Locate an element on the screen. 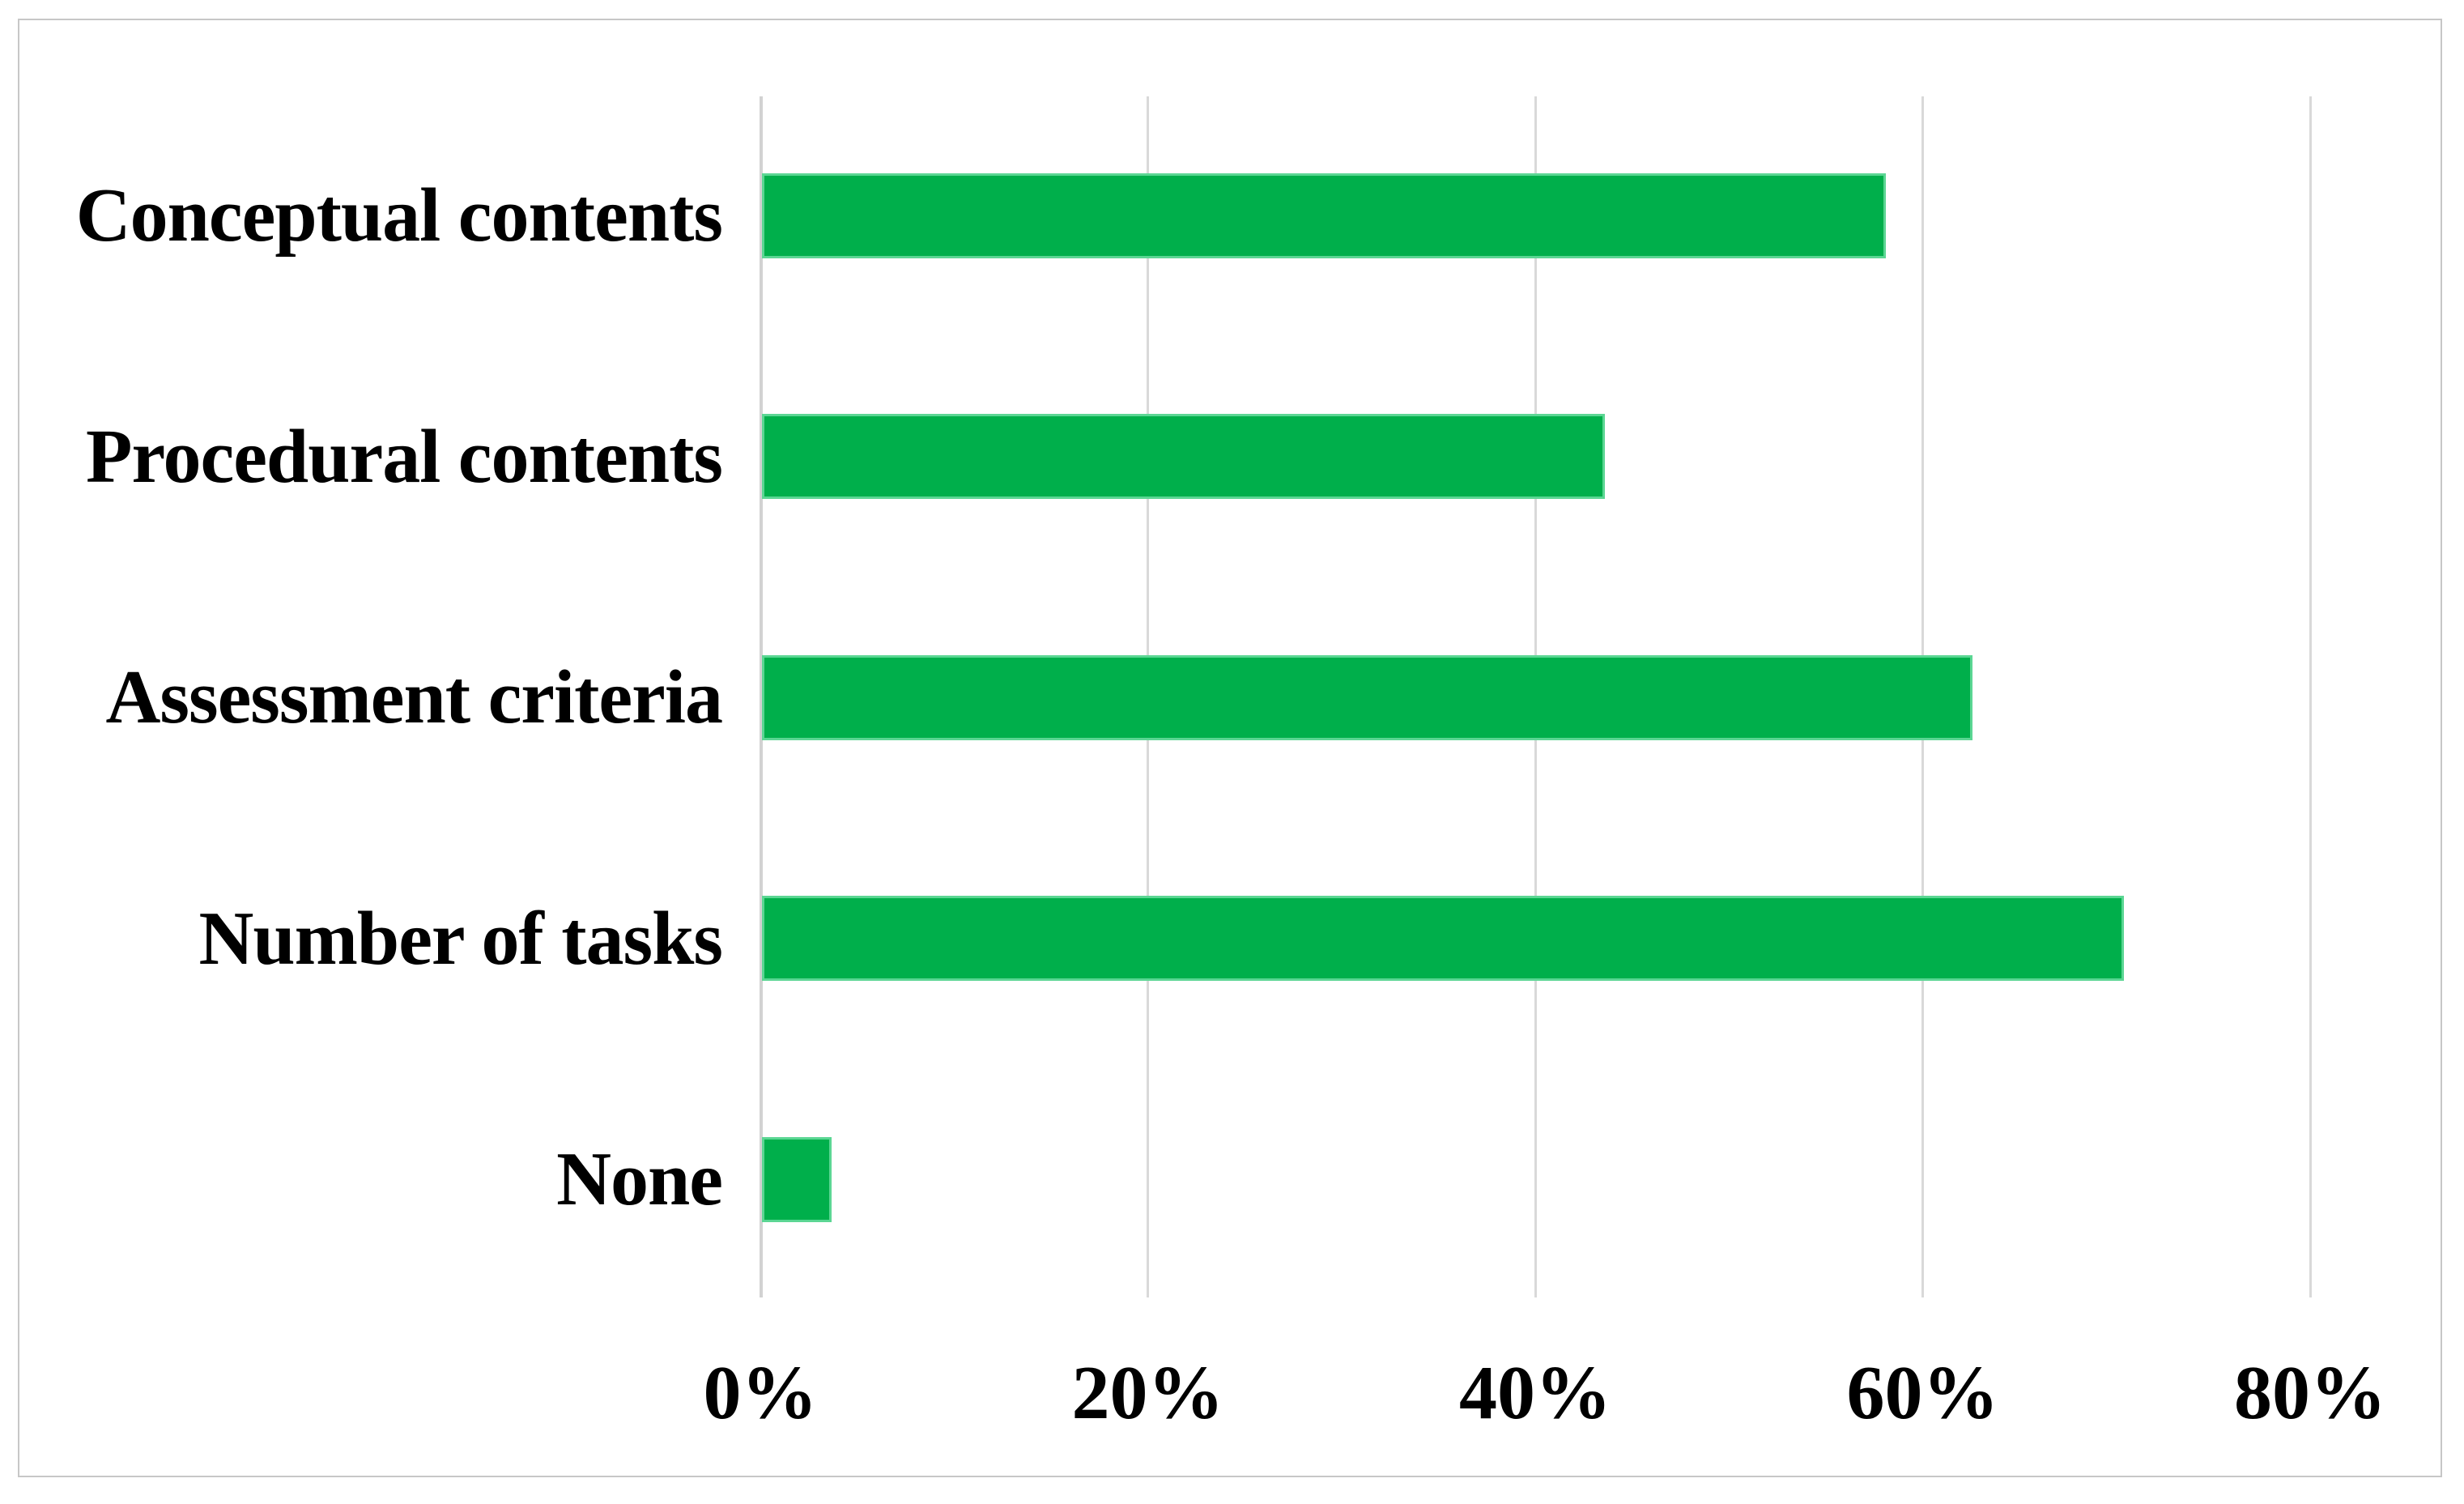 The image size is (2464, 1504). x-tick-label-80pct: 80% is located at coordinates (2310, 1393).